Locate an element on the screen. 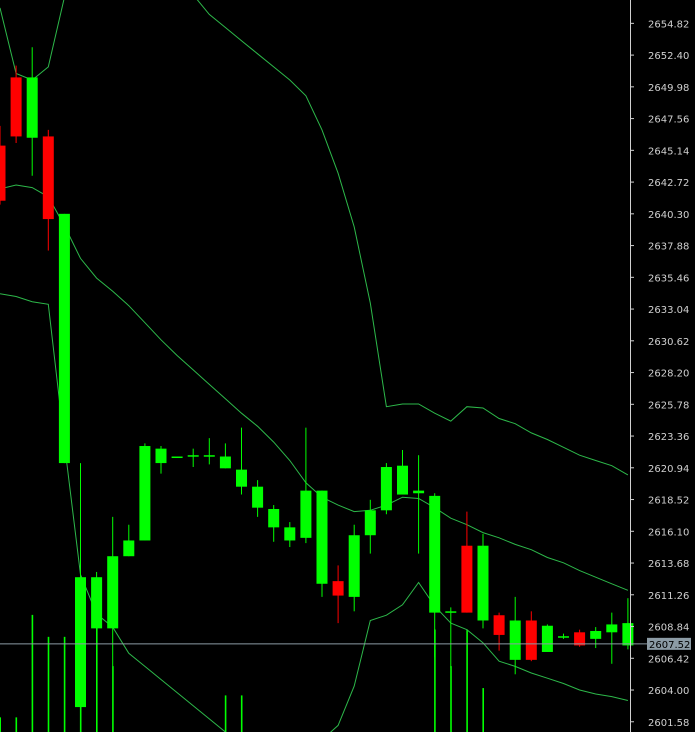 The image size is (695, 732). axis-tick-label: 2623.36 is located at coordinates (668, 437).